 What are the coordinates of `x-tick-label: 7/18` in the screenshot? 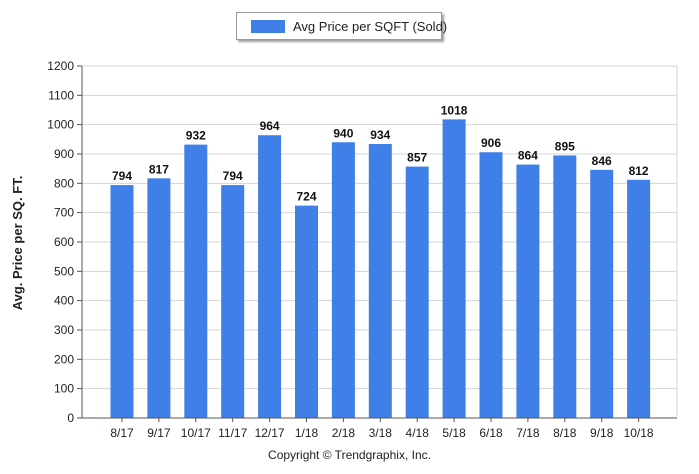 It's located at (528, 433).